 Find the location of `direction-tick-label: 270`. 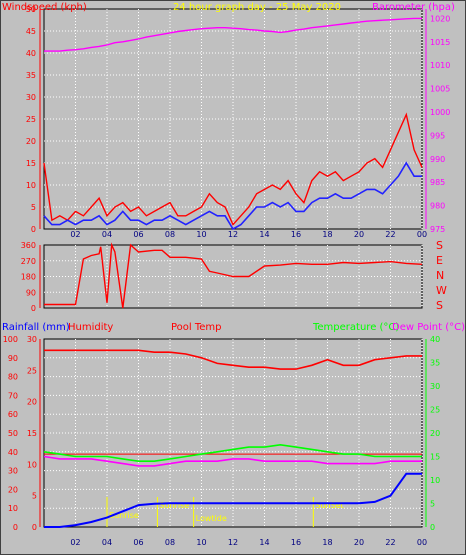

direction-tick-label: 270 is located at coordinates (28, 261).